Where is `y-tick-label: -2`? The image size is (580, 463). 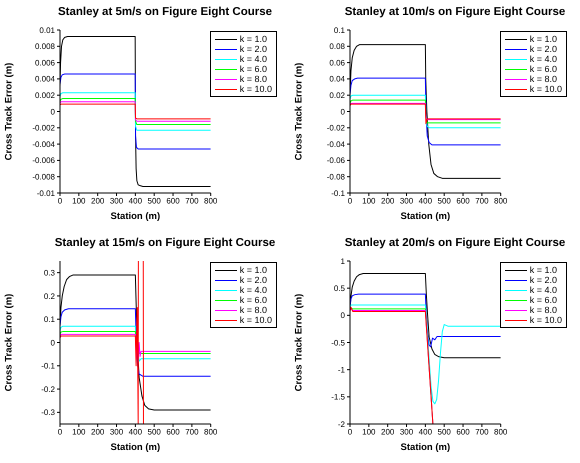 y-tick-label: -2 is located at coordinates (342, 424).